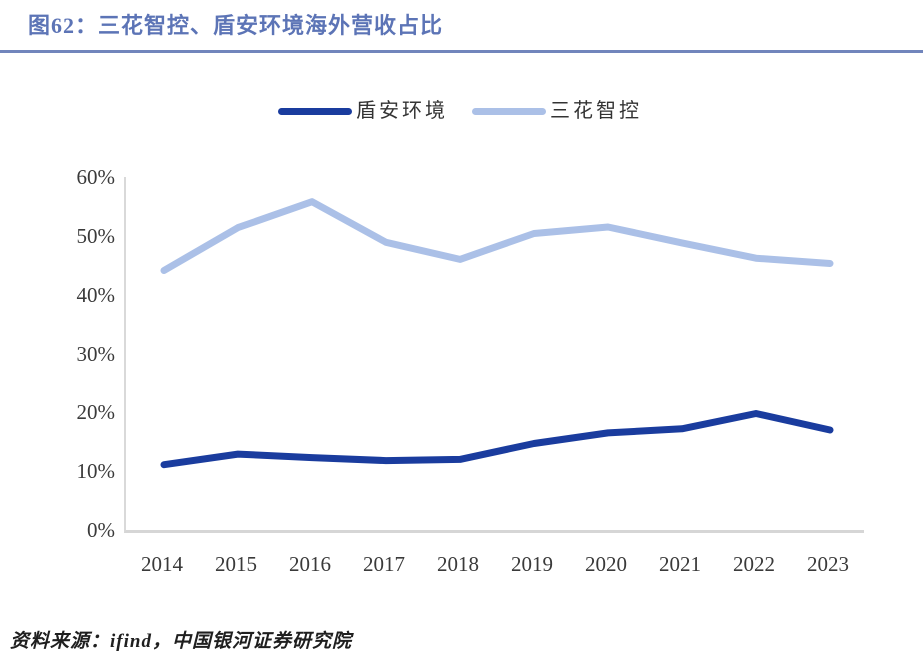 The image size is (923, 663). Describe the element at coordinates (162, 564) in the screenshot. I see `x-tick-label: 2014` at that location.